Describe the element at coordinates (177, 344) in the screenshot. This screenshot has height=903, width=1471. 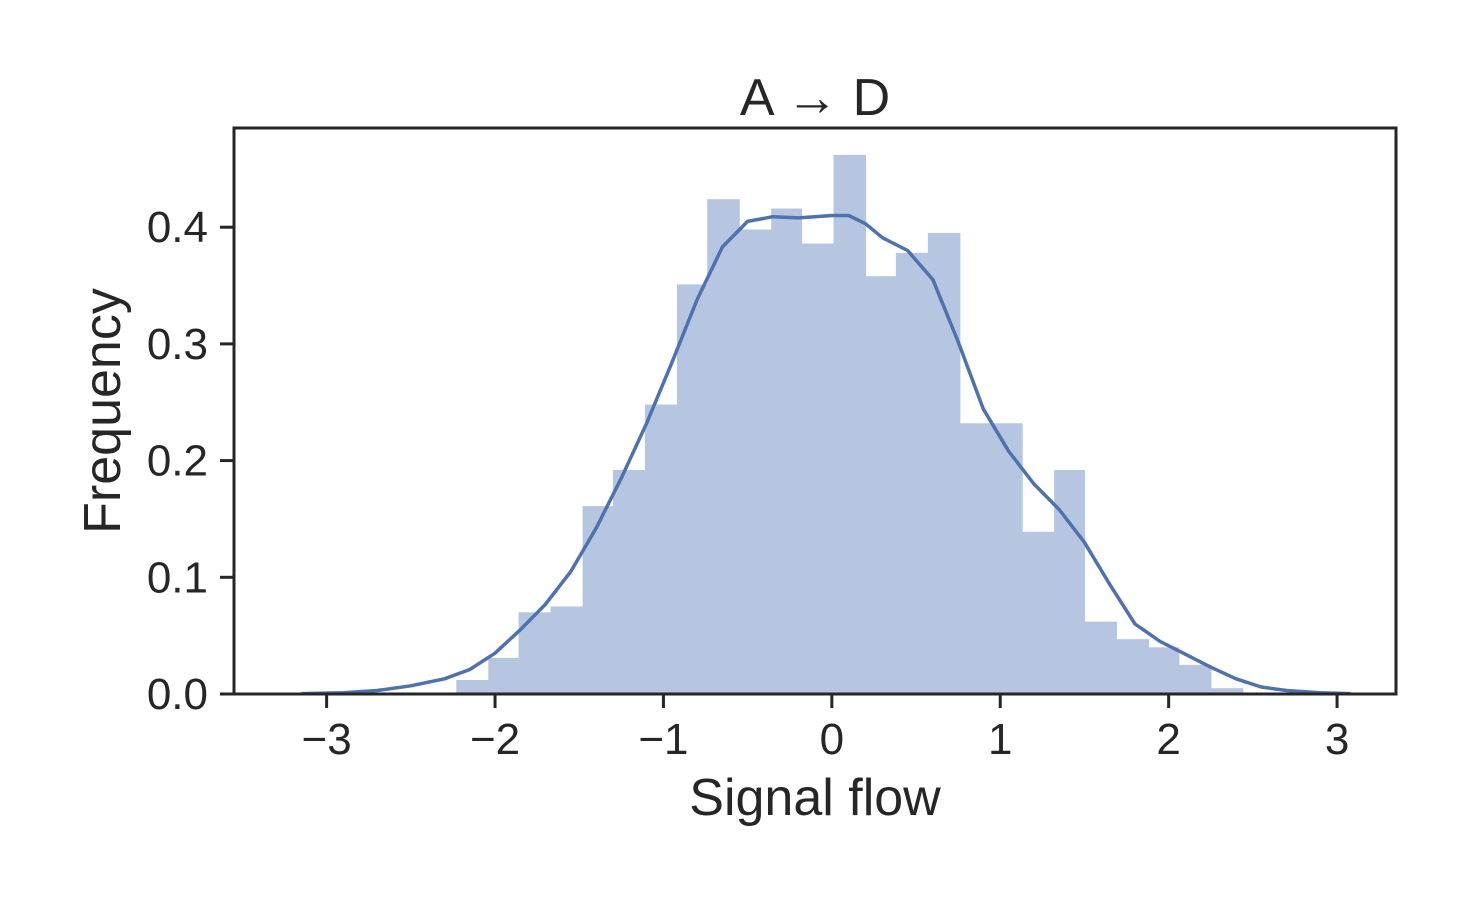
I see `y-tick-label: 0.3` at that location.